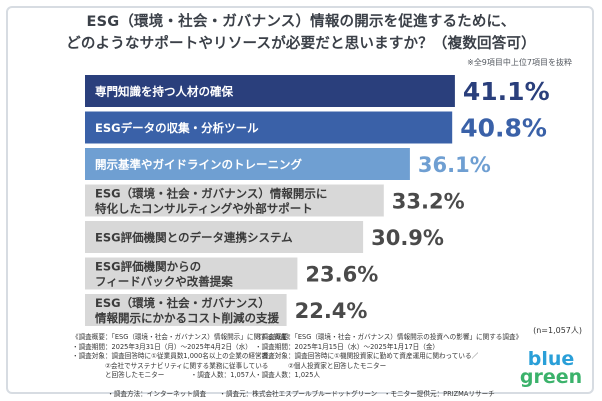 This screenshot has width=602, height=401. Describe the element at coordinates (301, 22) in the screenshot. I see `chart-title-line1: ESG（環境・社会・ガバナンス）情報の開示を促進するために、` at that location.